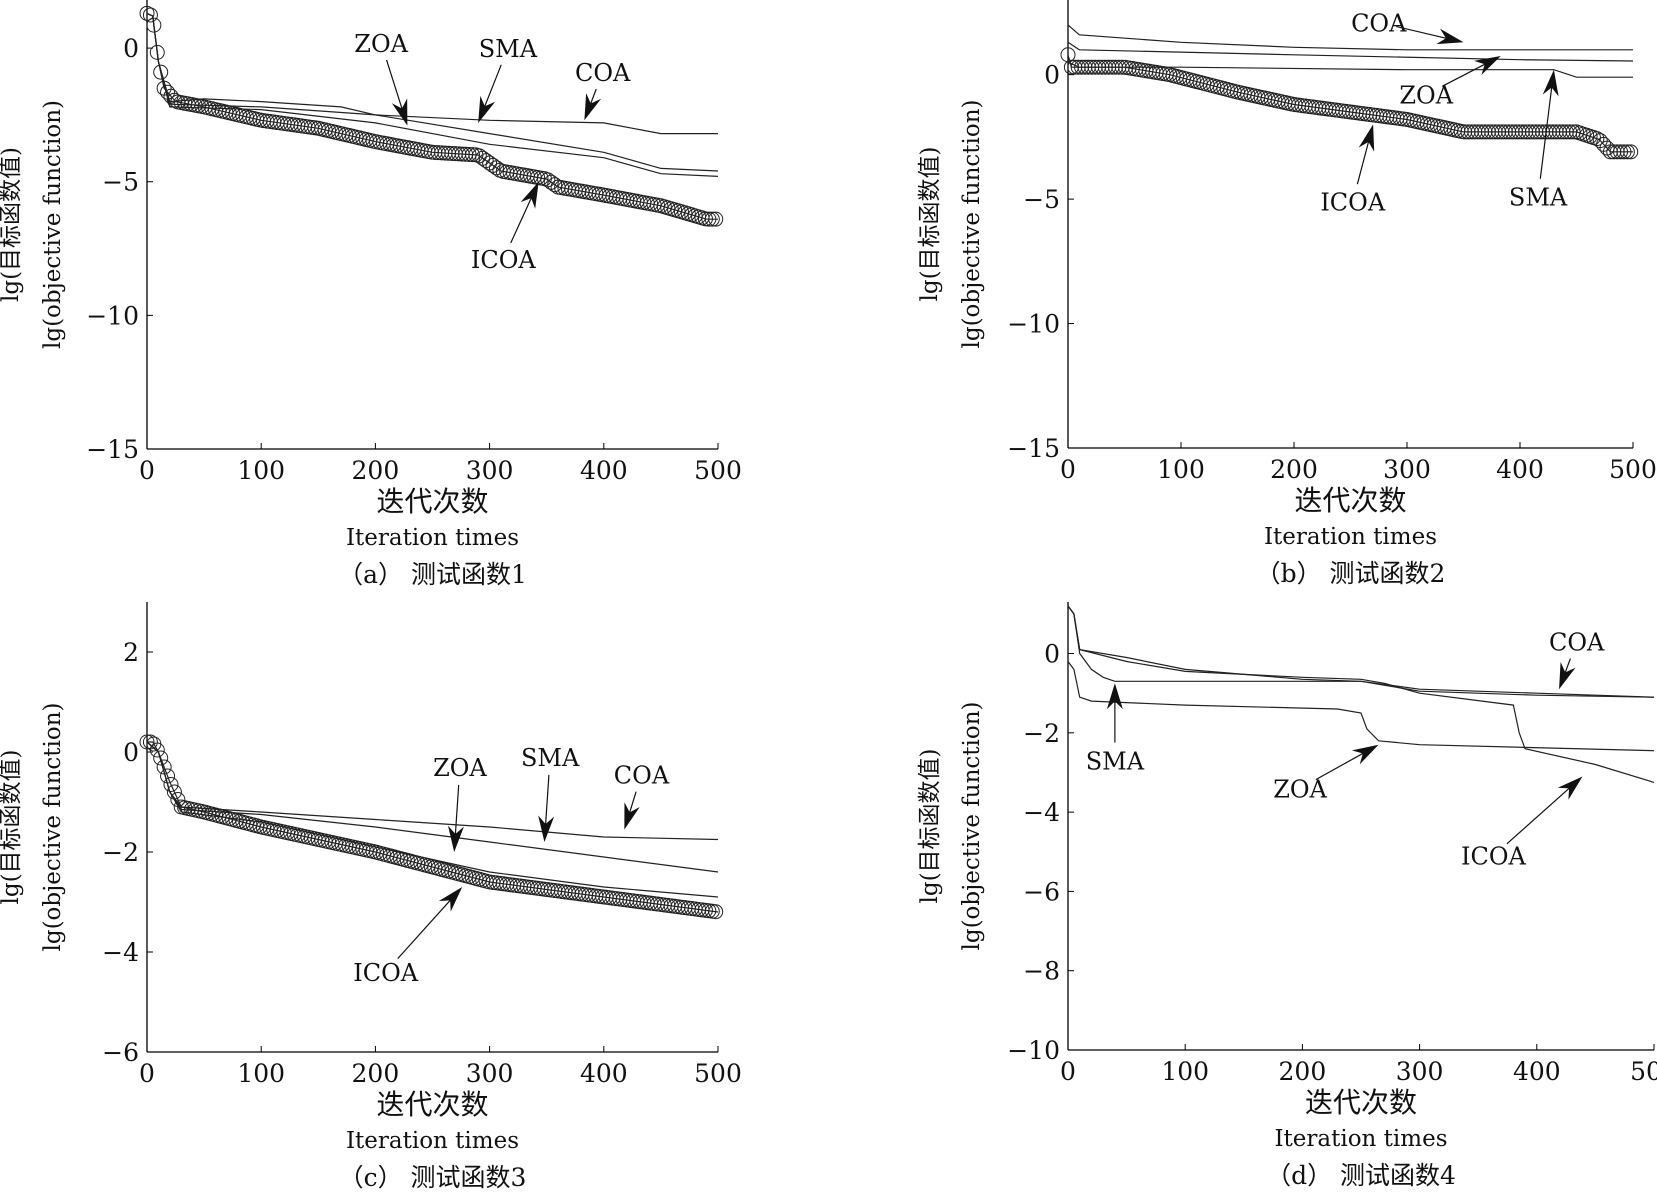 This screenshot has height=1200, width=1657. Describe the element at coordinates (1351, 573) in the screenshot. I see `subfigure-caption: （b） 测试函数2` at that location.